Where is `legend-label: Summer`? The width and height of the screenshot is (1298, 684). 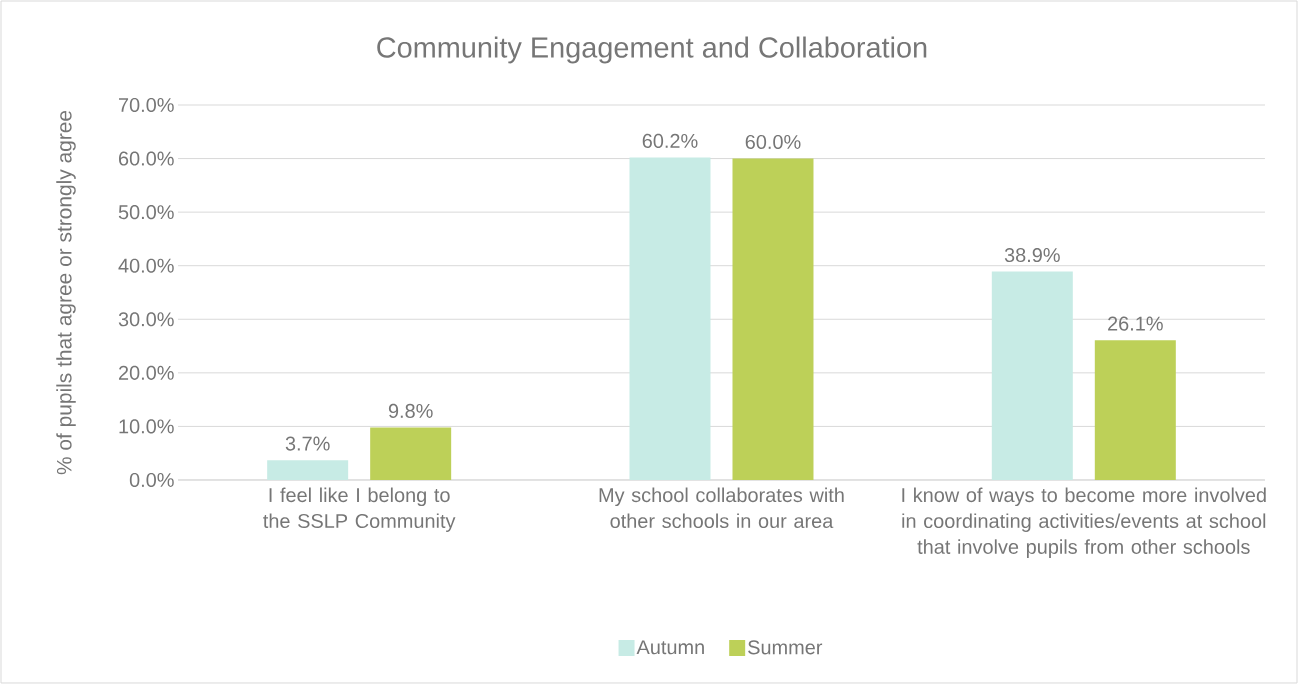 legend-label: Summer is located at coordinates (785, 647).